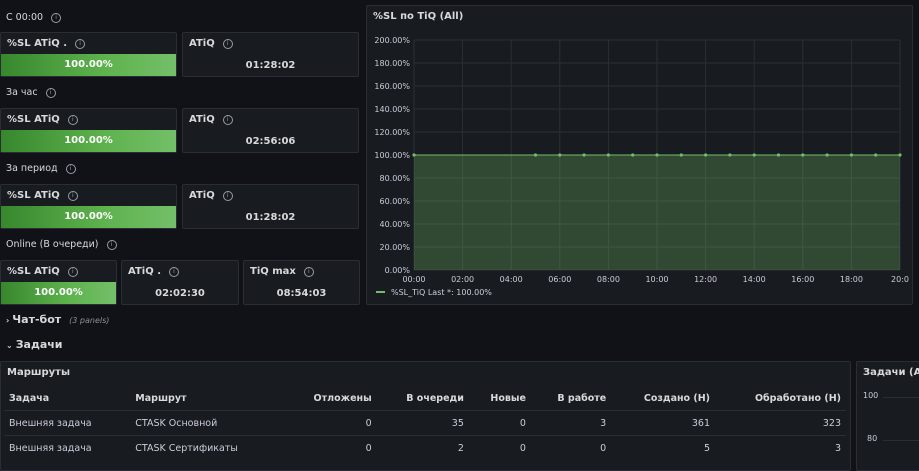  I want to click on table-cell: 5, so click(663, 447).